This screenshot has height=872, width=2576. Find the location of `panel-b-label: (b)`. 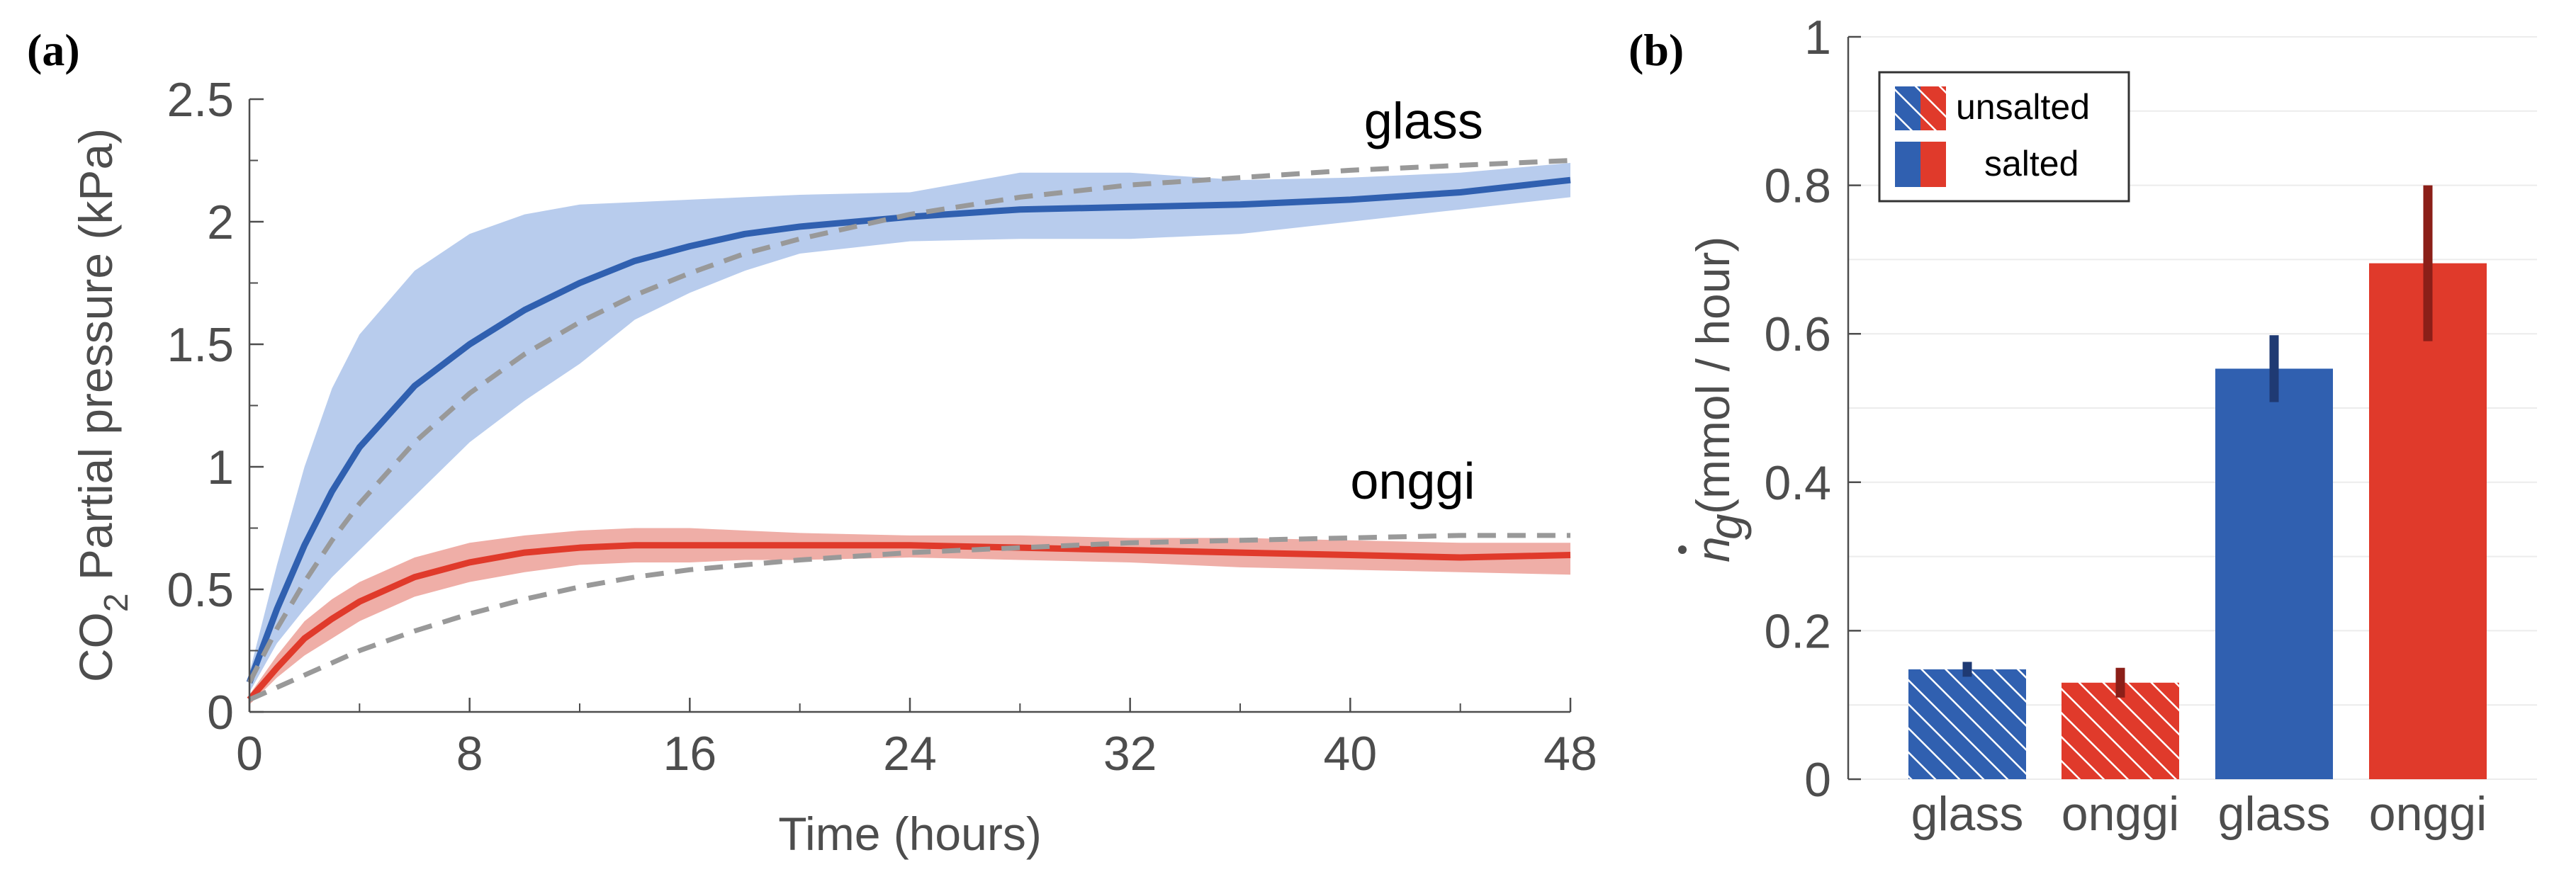

panel-b-label: (b) is located at coordinates (1656, 50).